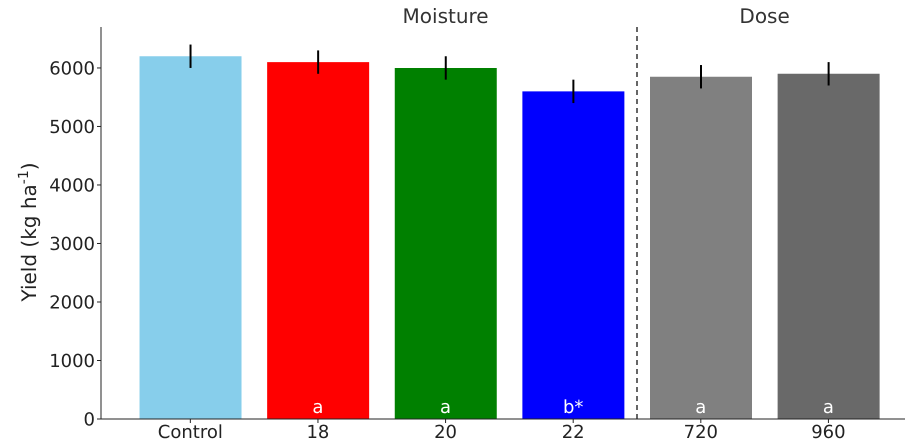  I want to click on annotation: Dose, so click(764, 16).